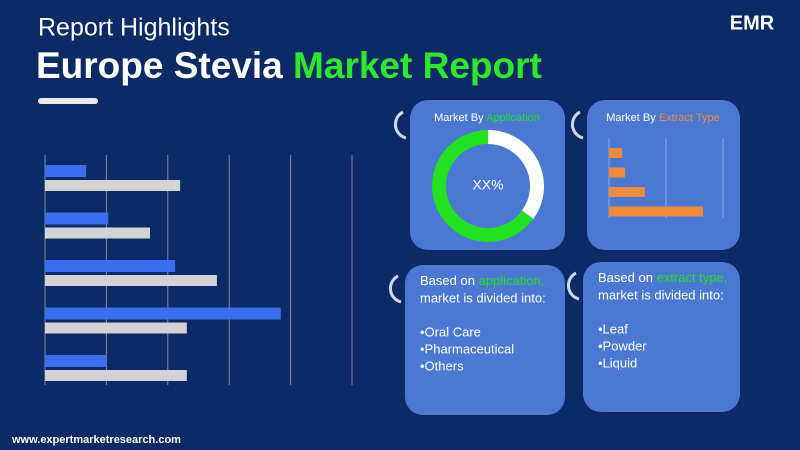 This screenshot has width=800, height=450. What do you see at coordinates (134, 28) in the screenshot?
I see `subtitle: Report Highlights` at bounding box center [134, 28].